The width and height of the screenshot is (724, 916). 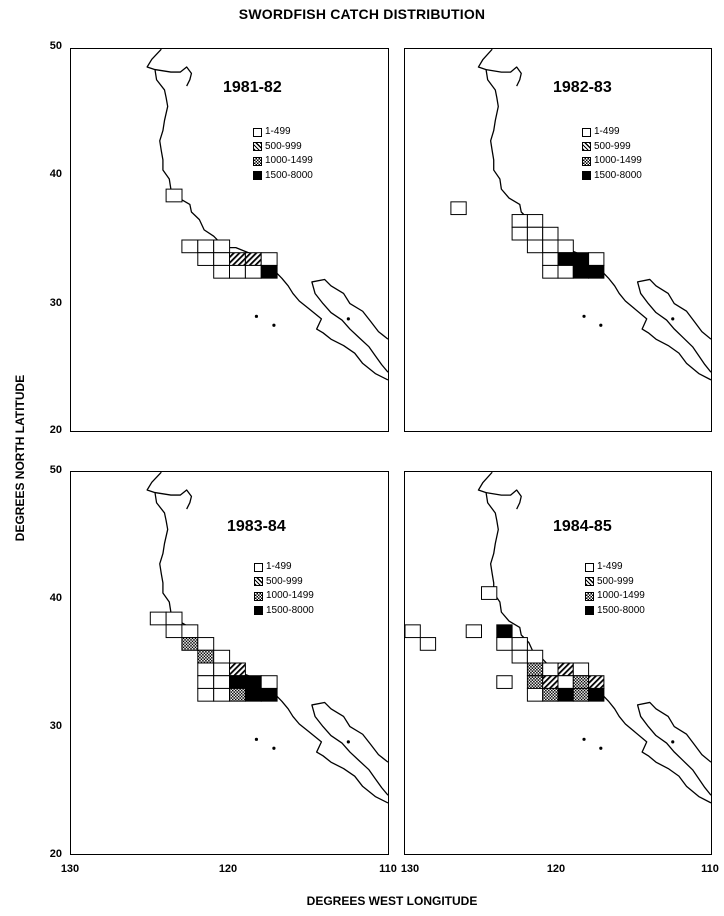 I want to click on x-tick-label: 130, so click(x=70, y=869).